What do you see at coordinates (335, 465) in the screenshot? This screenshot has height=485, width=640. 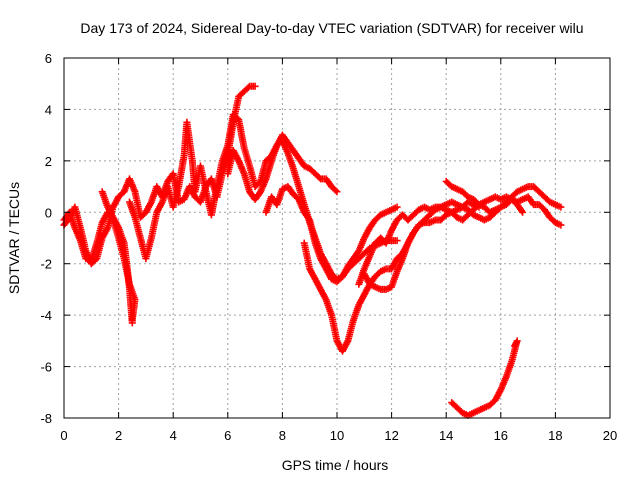 I see `x-axis-label: GPS time / hours` at bounding box center [335, 465].